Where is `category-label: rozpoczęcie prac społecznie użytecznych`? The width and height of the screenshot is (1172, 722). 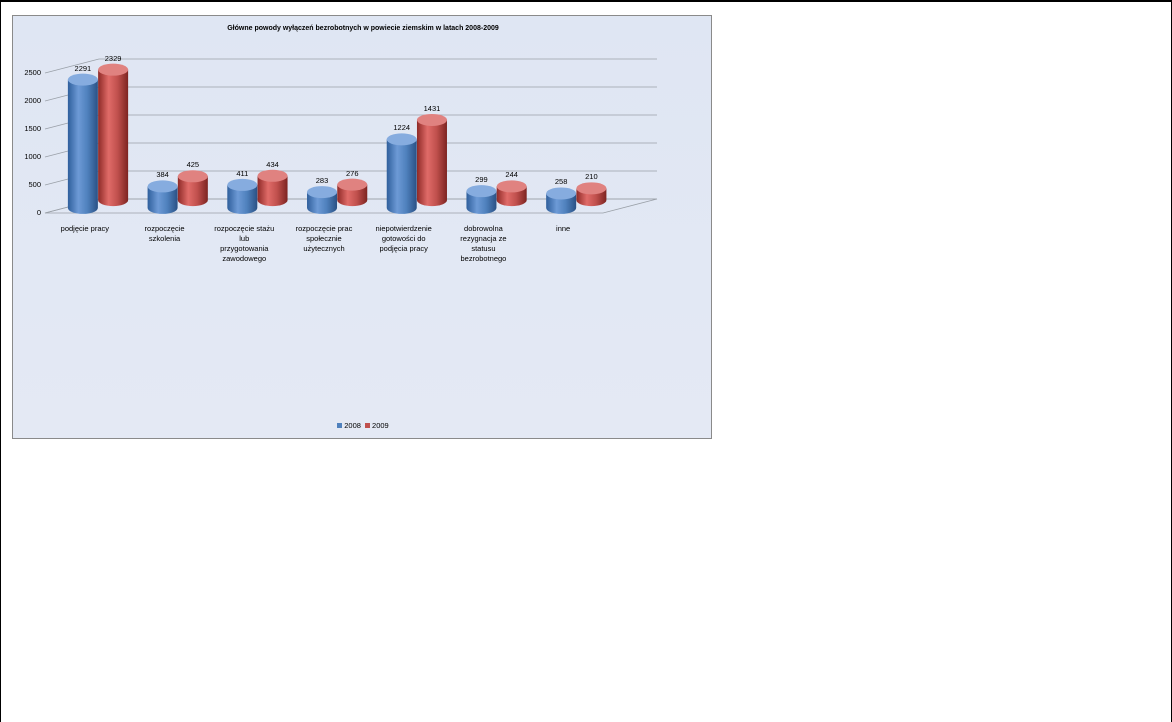 category-label: rozpoczęcie prac społecznie użytecznych is located at coordinates (324, 238).